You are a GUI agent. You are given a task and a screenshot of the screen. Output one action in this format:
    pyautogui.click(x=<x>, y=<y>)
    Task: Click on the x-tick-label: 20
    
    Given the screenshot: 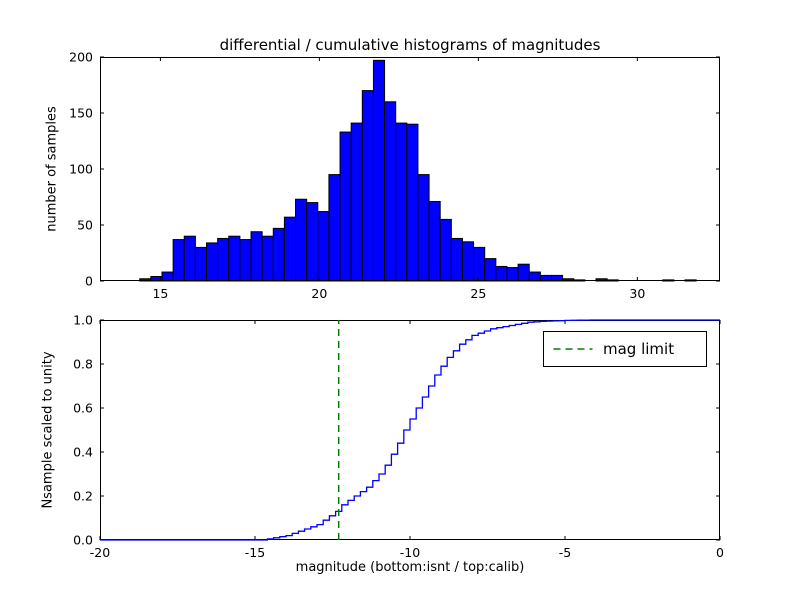 What is the action you would take?
    pyautogui.click(x=319, y=293)
    